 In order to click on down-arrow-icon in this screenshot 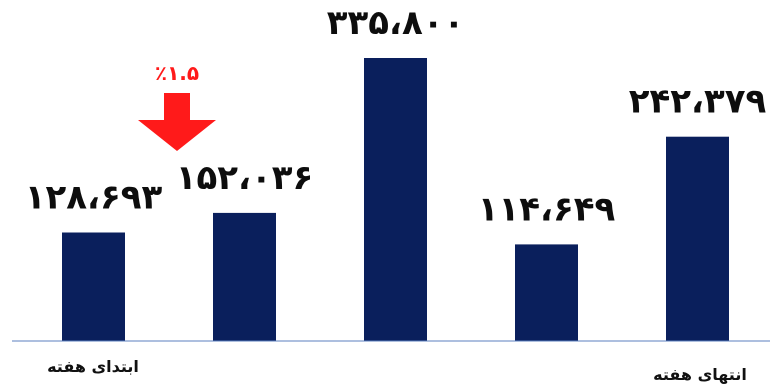, I will do `click(177, 122)`.